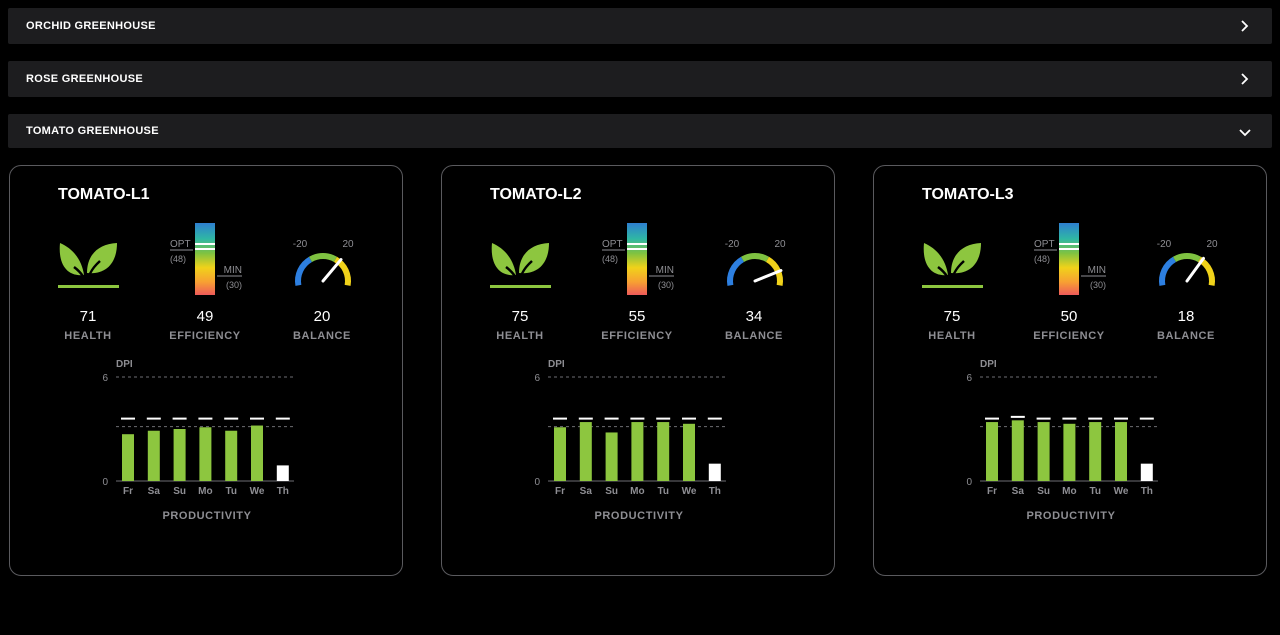  I want to click on card-title: TOMATO-L2, so click(536, 194).